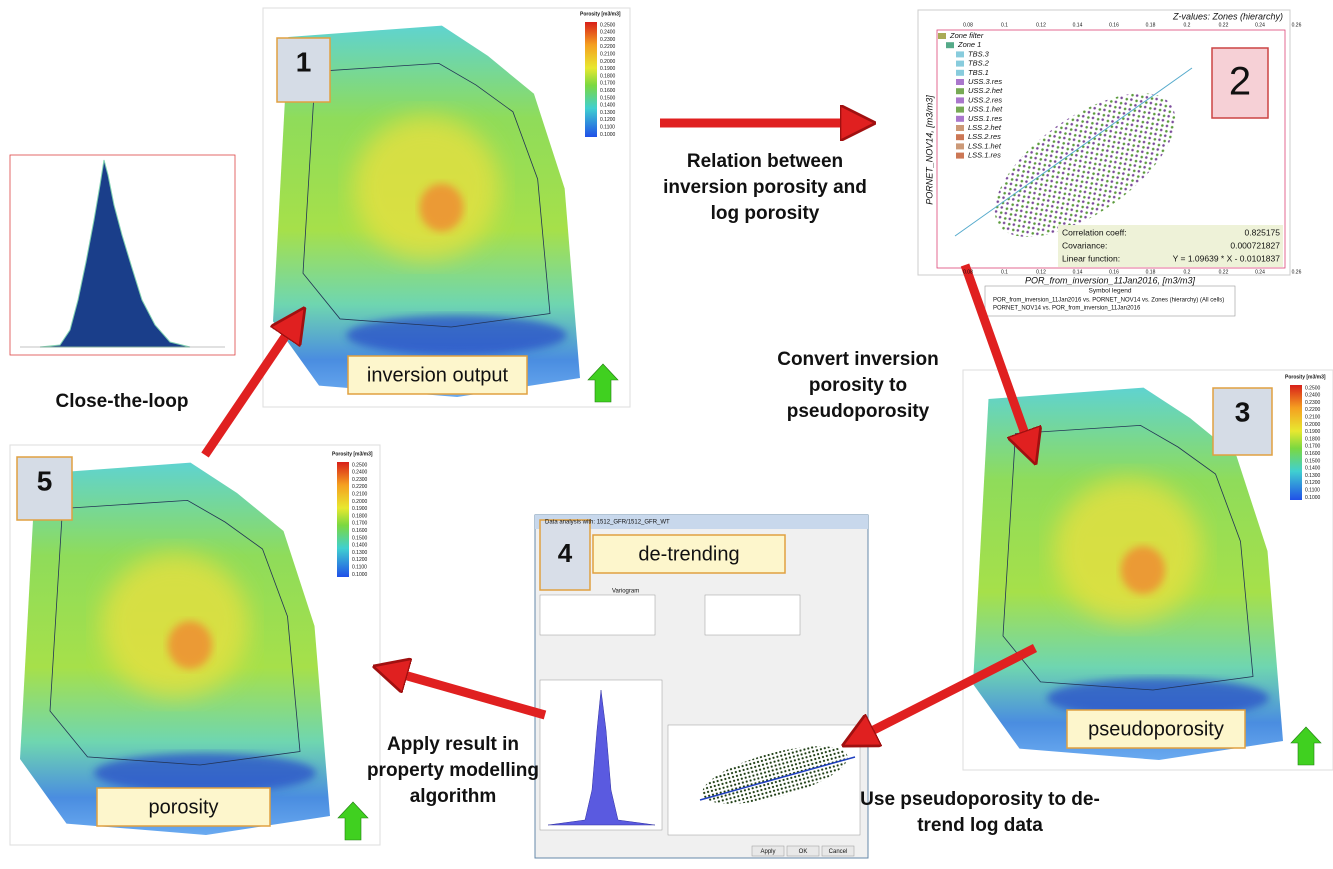 The height and width of the screenshot is (869, 1333). Describe the element at coordinates (969, 44) in the screenshot. I see `zone-entry: Zone 1` at that location.